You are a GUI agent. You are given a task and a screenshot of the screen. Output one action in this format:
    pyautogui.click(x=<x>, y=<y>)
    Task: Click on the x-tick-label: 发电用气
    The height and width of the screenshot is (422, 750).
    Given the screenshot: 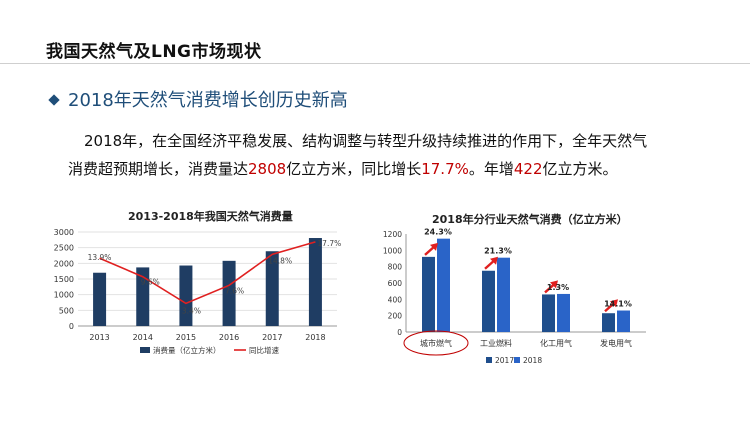 What is the action you would take?
    pyautogui.click(x=616, y=343)
    